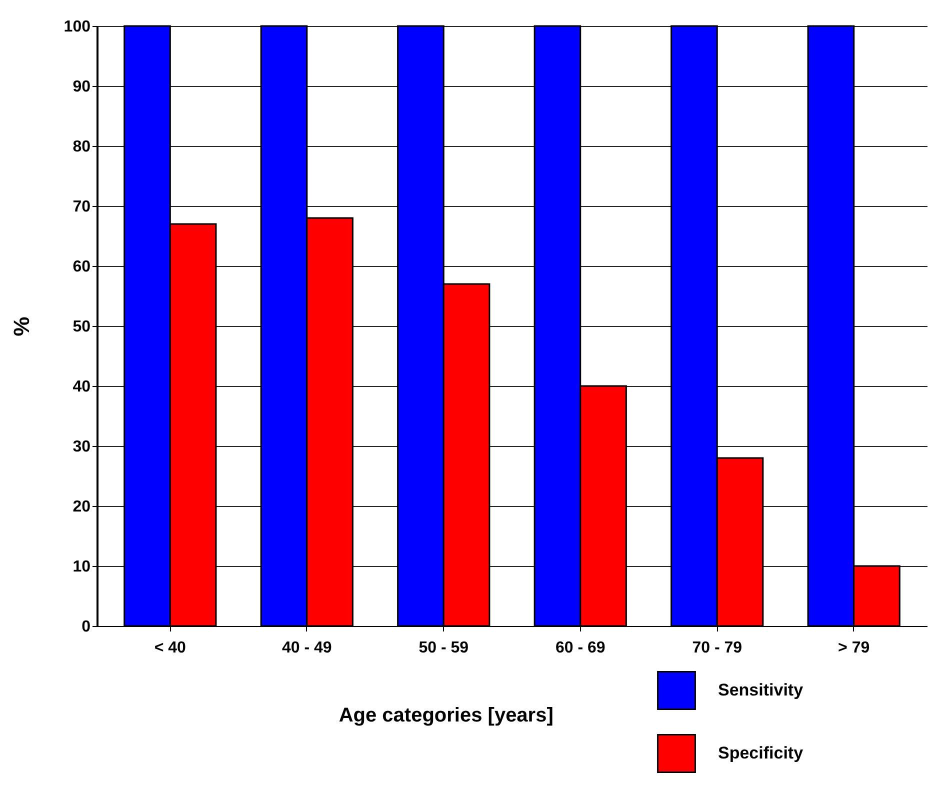 Image resolution: width=938 pixels, height=789 pixels. Describe the element at coordinates (761, 690) in the screenshot. I see `legend-label: Sensitivity` at that location.